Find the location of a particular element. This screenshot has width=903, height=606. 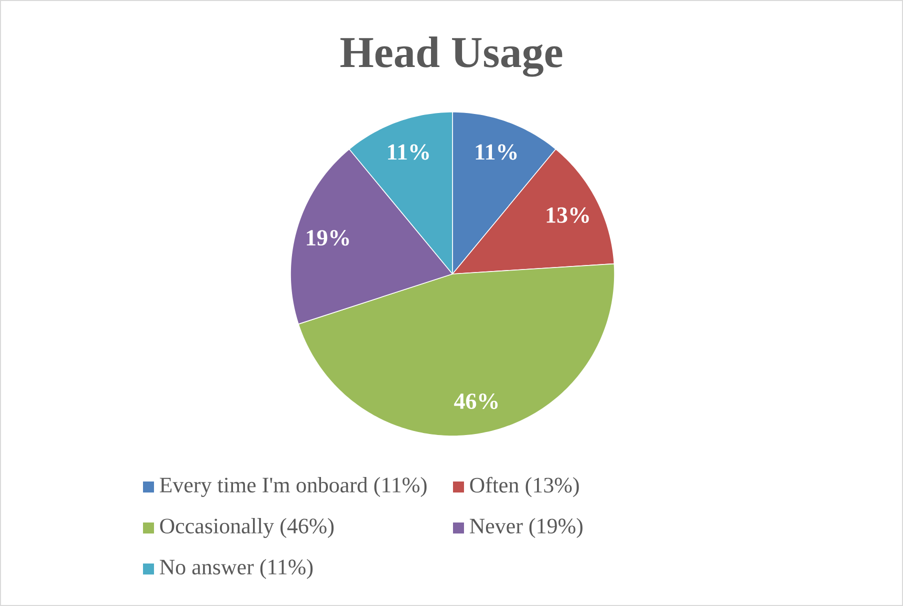

data-label: 19% is located at coordinates (327, 238).